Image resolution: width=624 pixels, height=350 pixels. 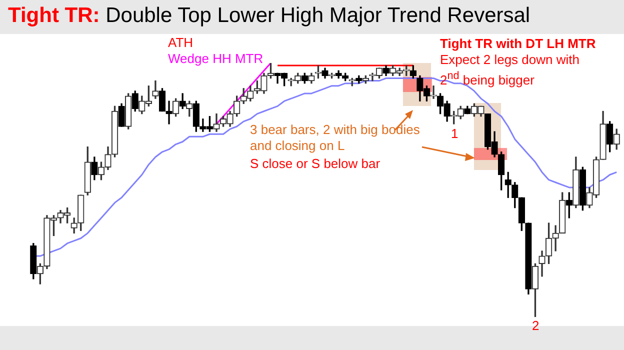 I want to click on text: ATH, so click(x=181, y=43).